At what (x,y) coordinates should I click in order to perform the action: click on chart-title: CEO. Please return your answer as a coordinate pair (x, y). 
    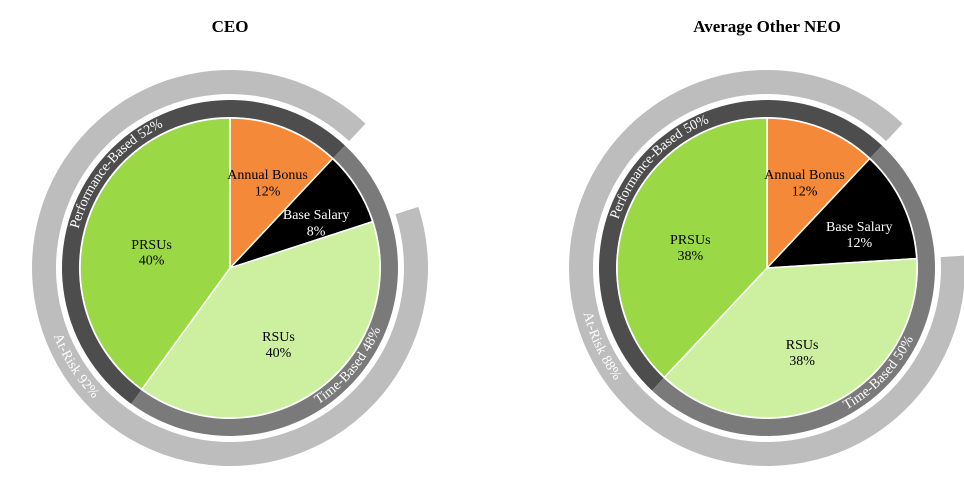
    Looking at the image, I should click on (230, 26).